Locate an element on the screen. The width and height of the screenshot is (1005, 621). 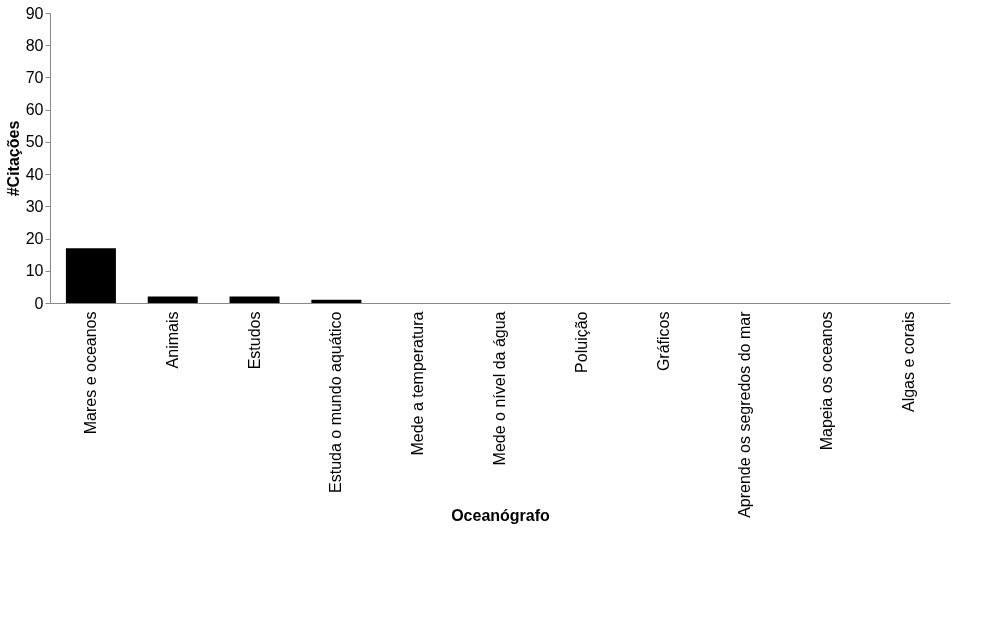
x-tick-label: Gráficos is located at coordinates (663, 341).